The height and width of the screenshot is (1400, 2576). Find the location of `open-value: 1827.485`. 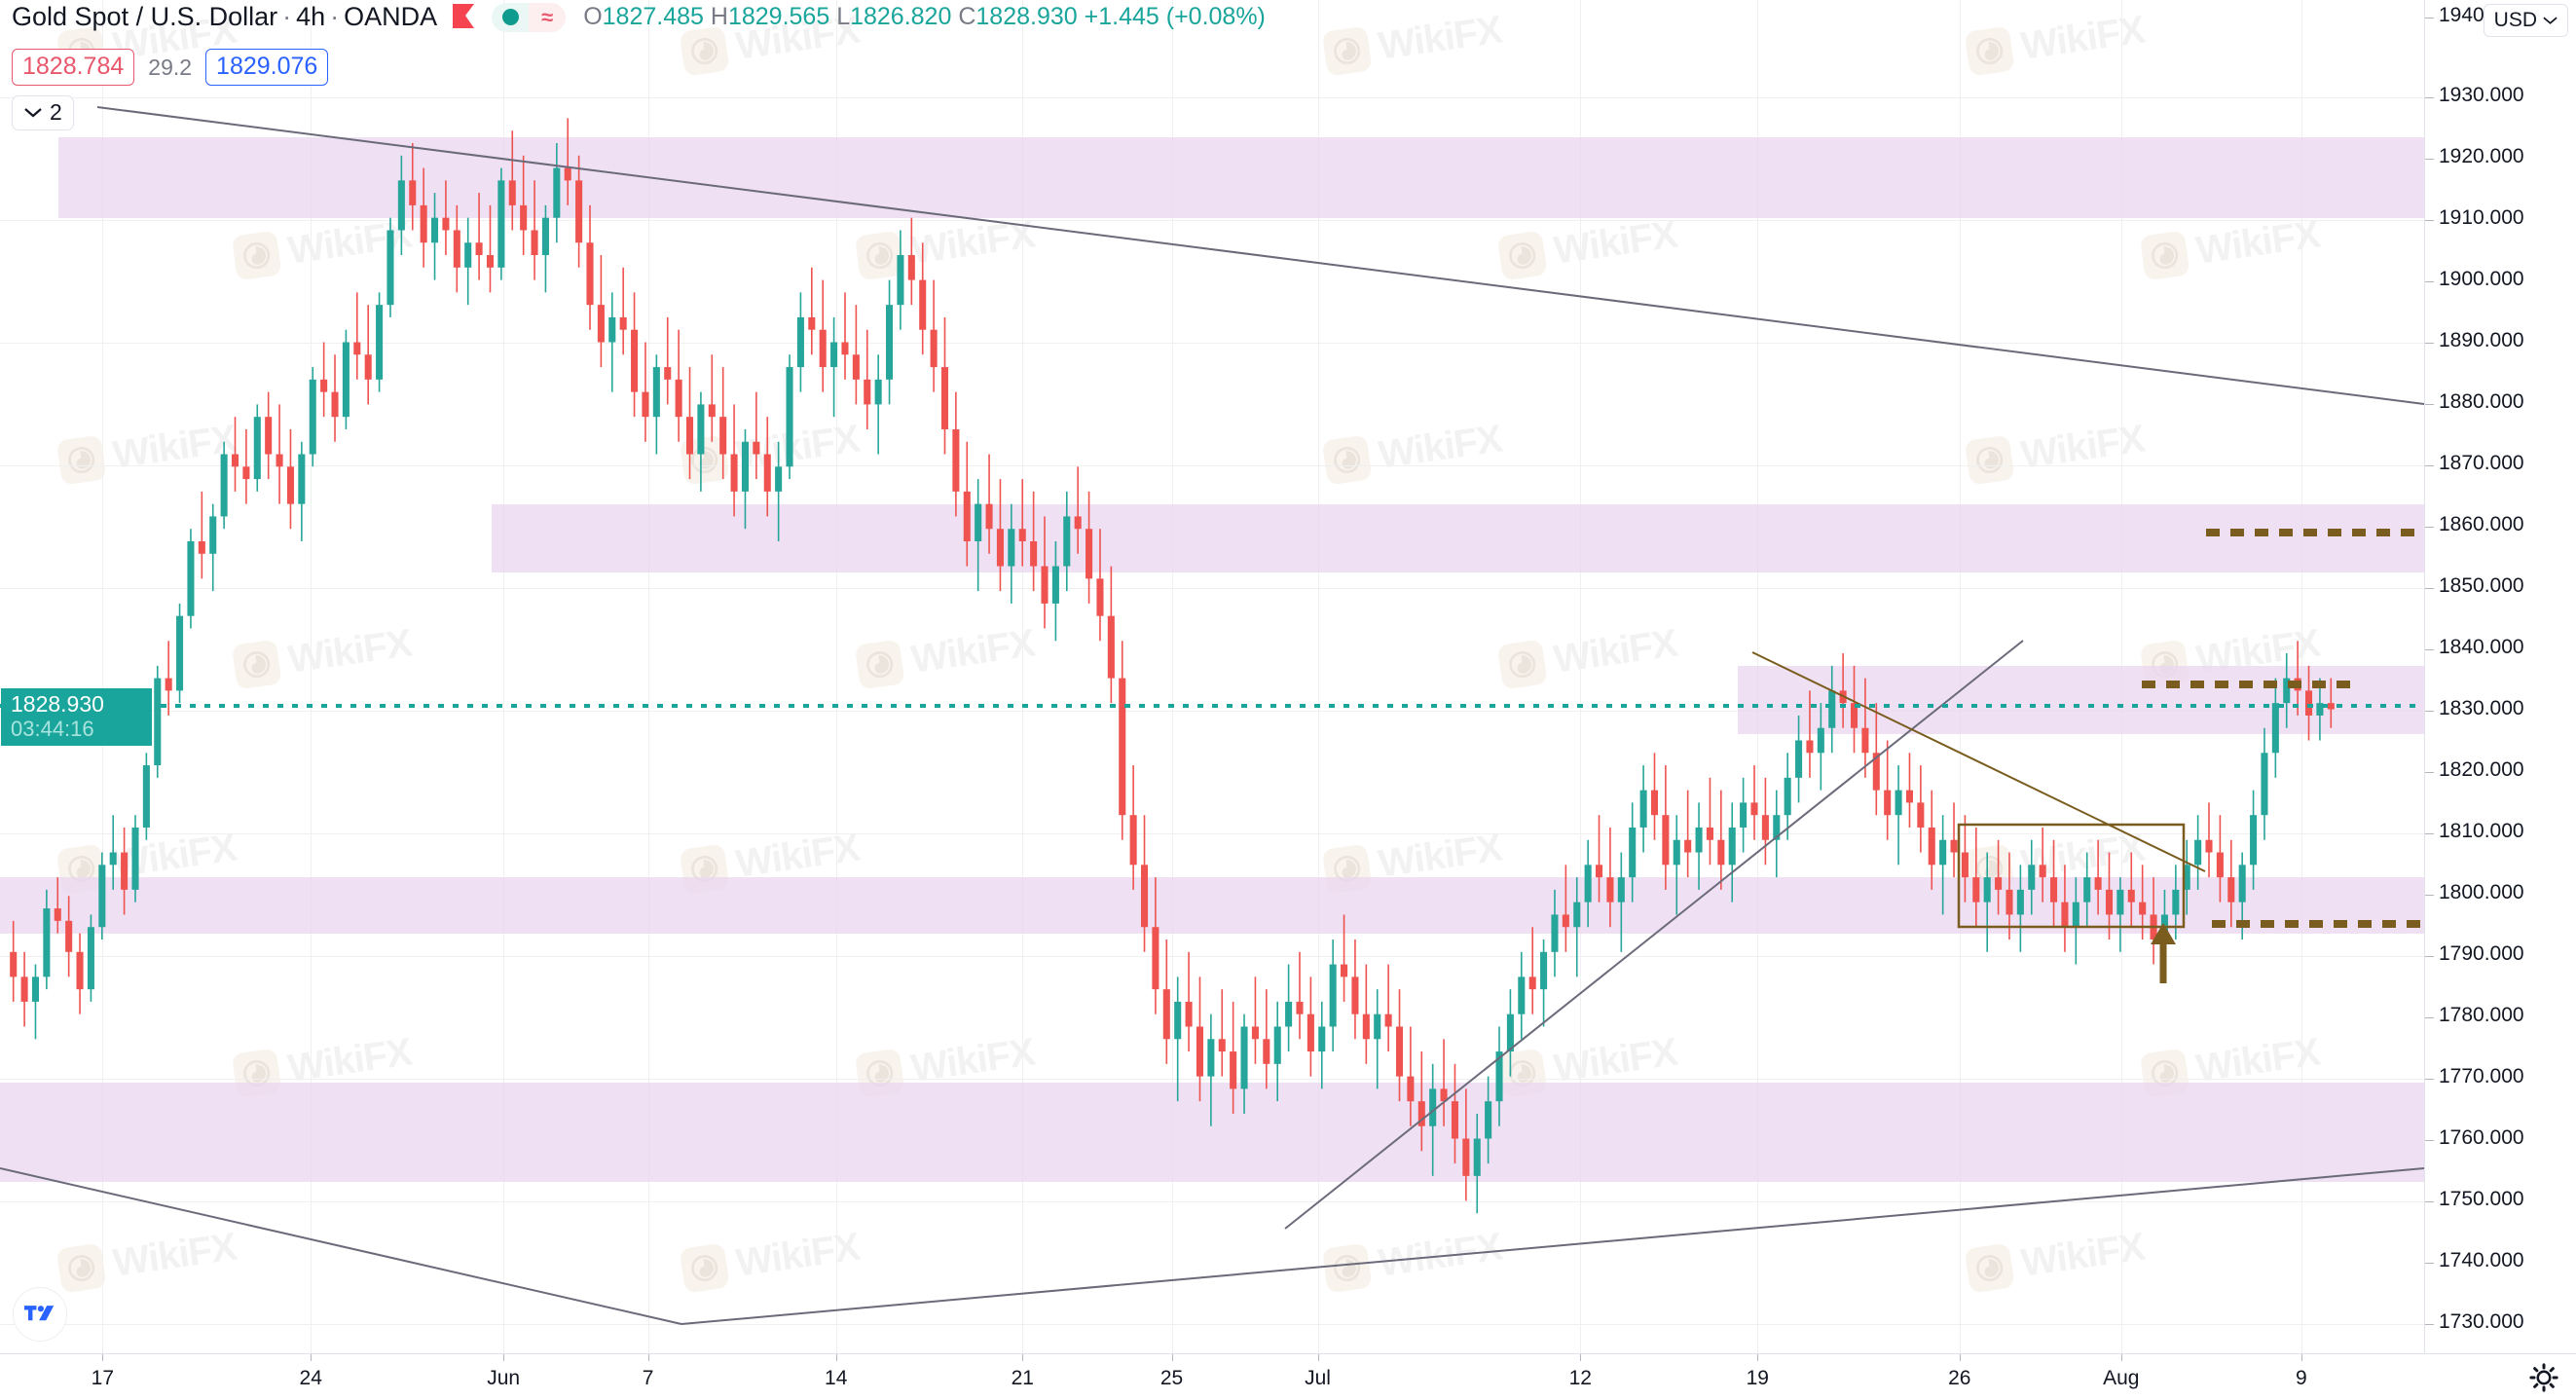

open-value: 1827.485 is located at coordinates (653, 16).